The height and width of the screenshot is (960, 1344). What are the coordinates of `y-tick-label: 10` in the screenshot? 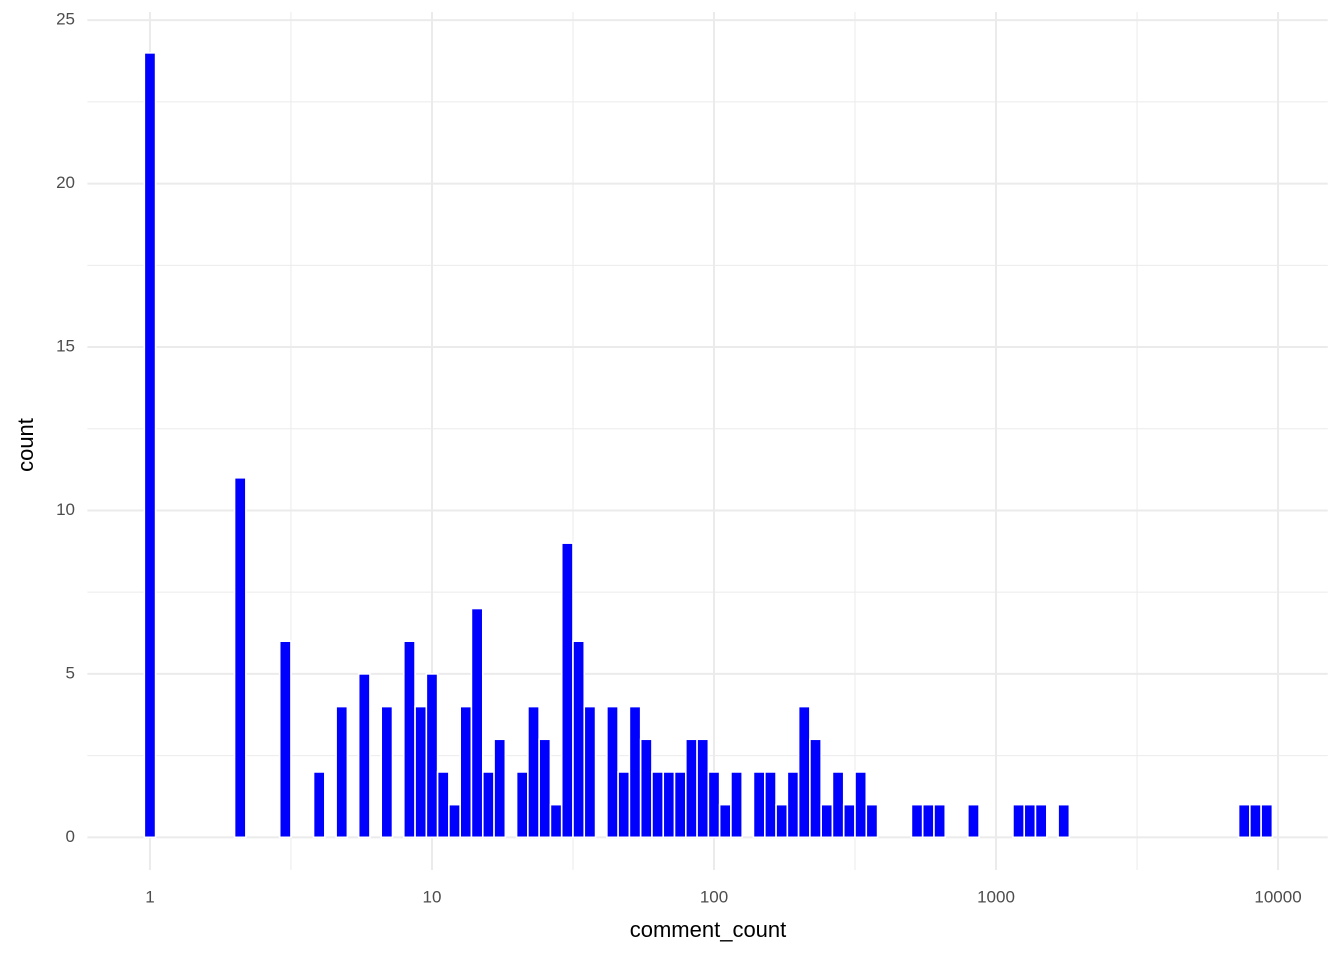 It's located at (65, 509).